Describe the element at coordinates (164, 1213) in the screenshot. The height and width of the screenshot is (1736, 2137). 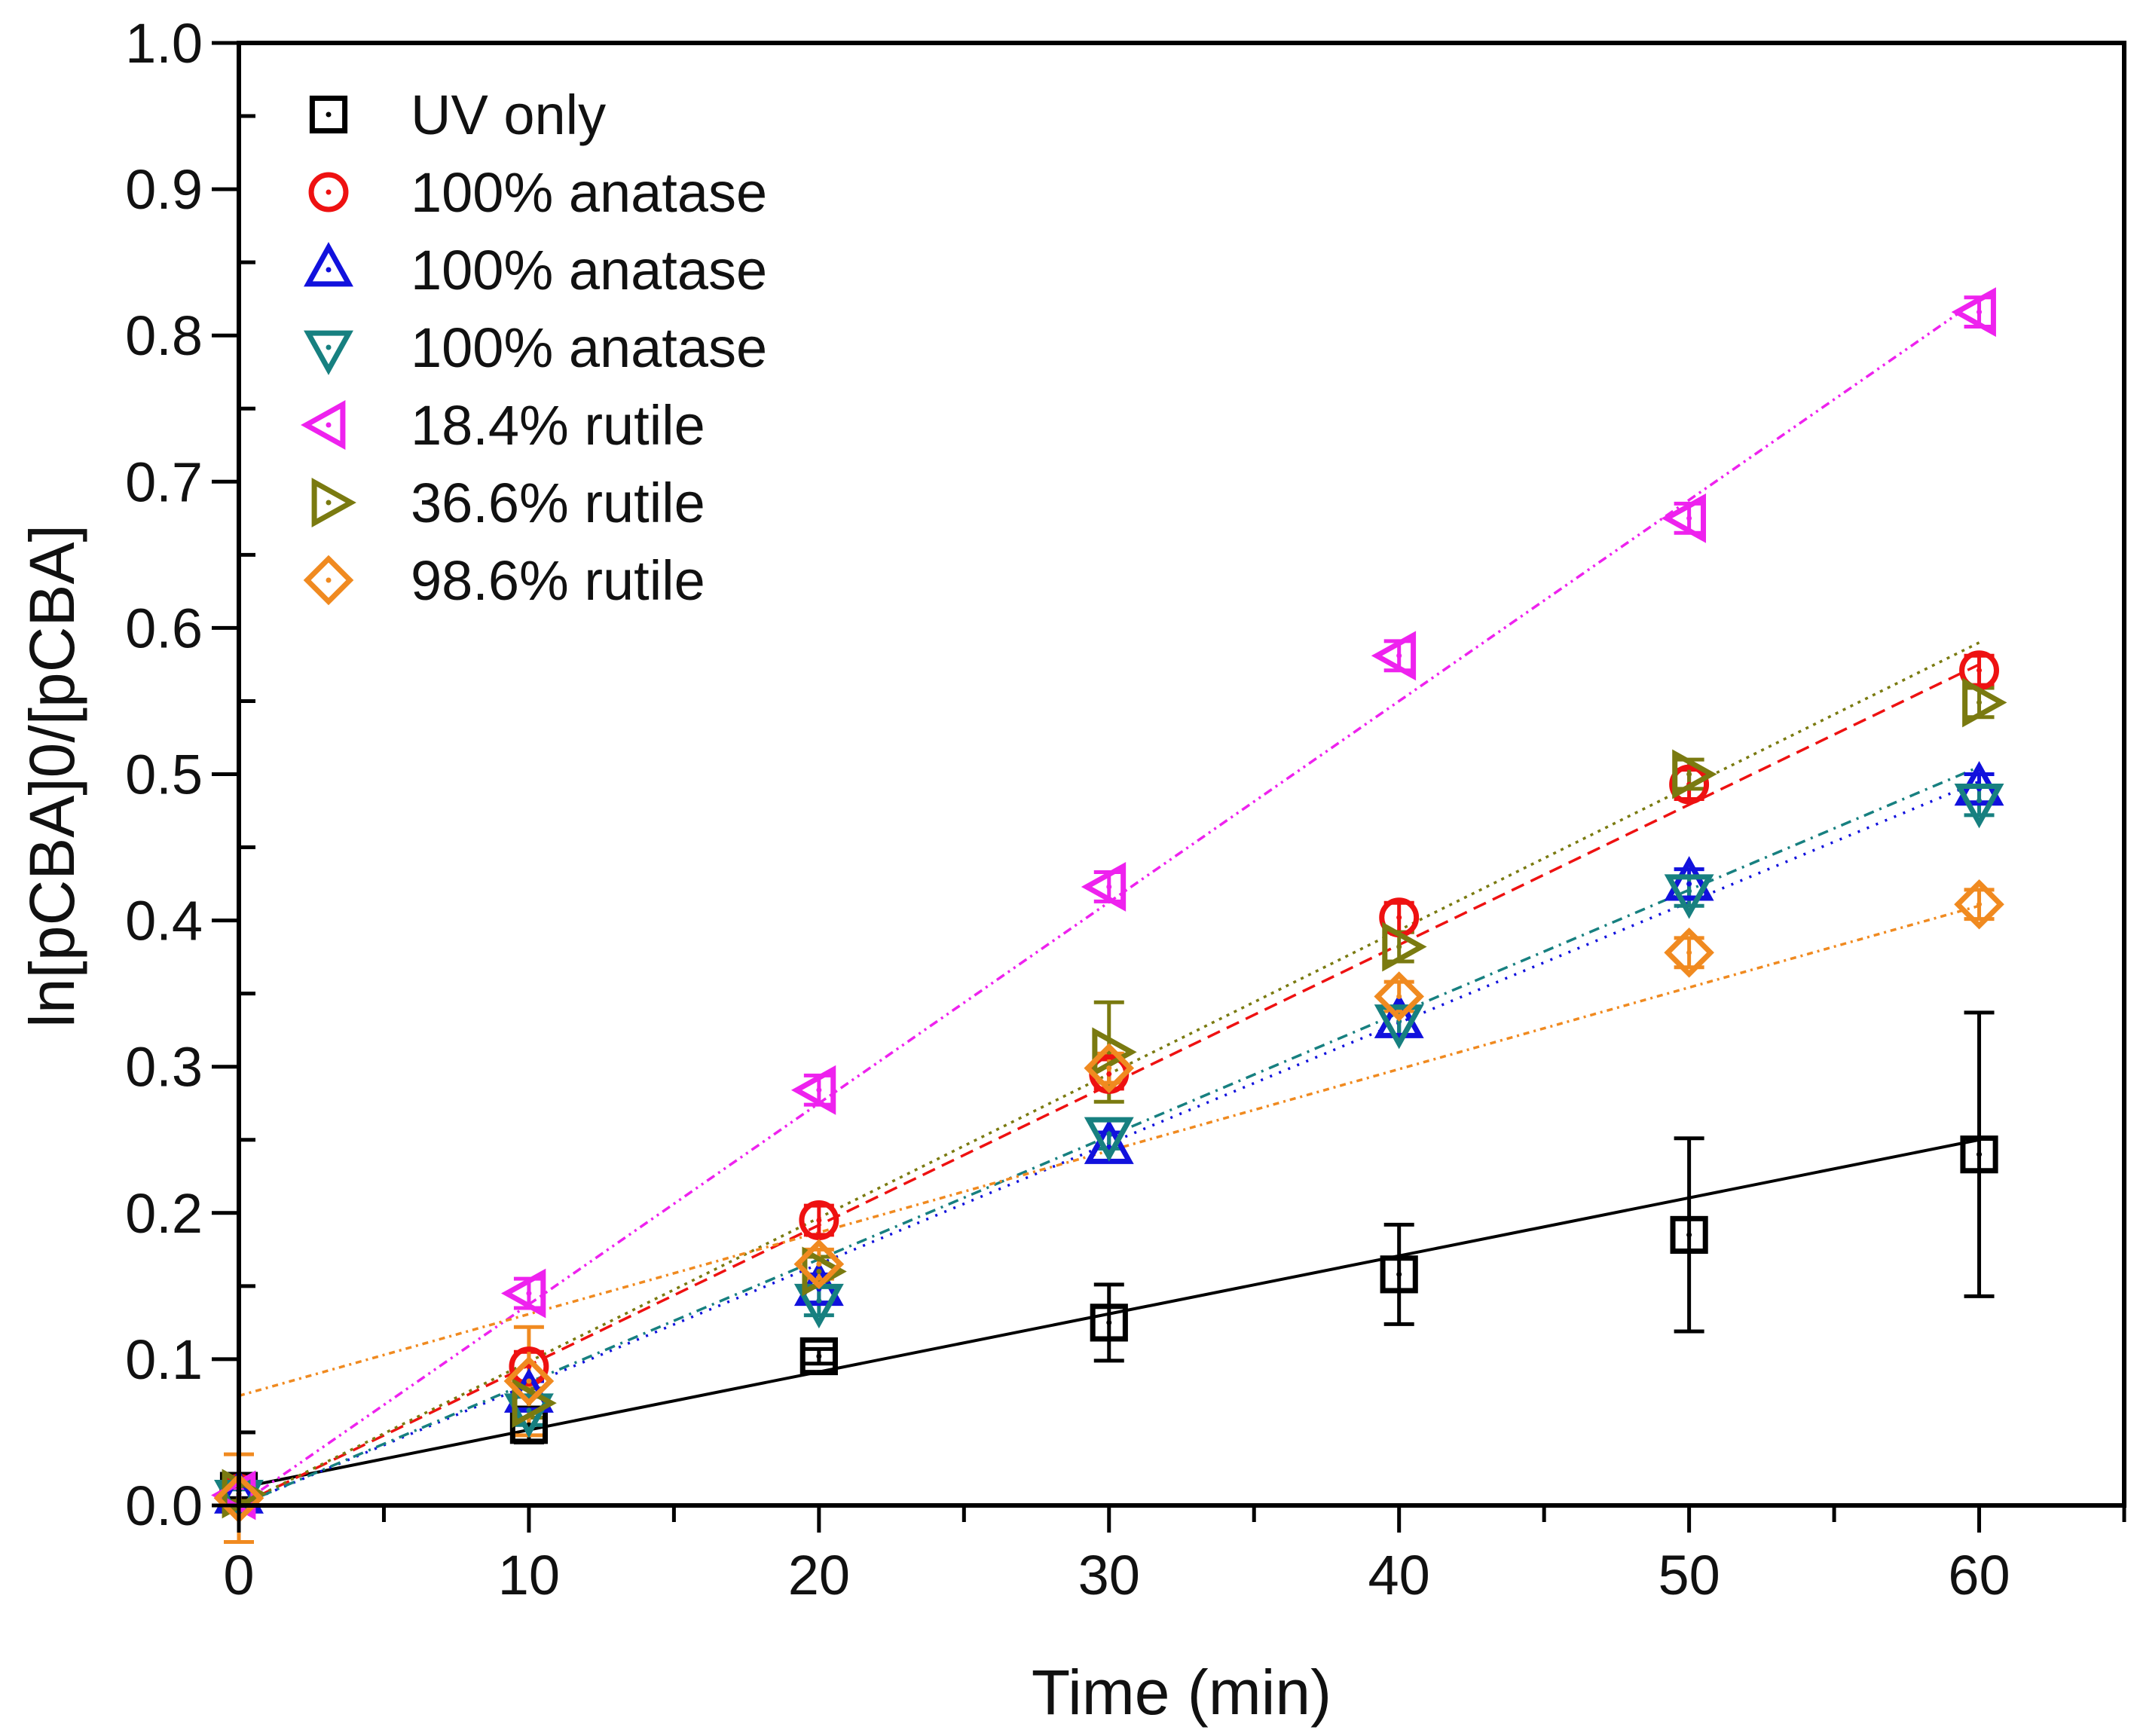
I see `y-tick-label: 0.2` at that location.